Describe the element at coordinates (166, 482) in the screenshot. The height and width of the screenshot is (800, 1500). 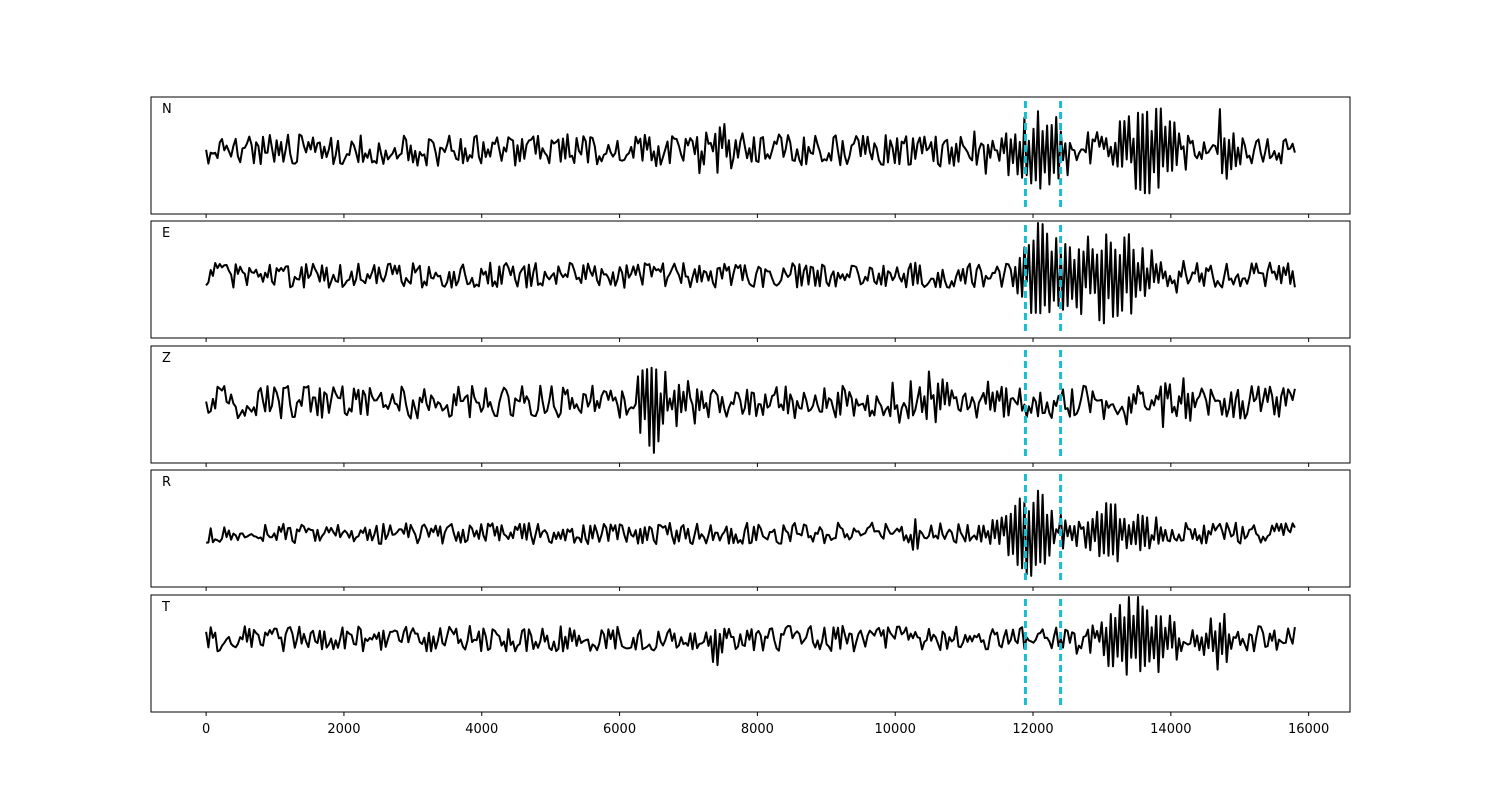
I see `panel-label: R` at that location.